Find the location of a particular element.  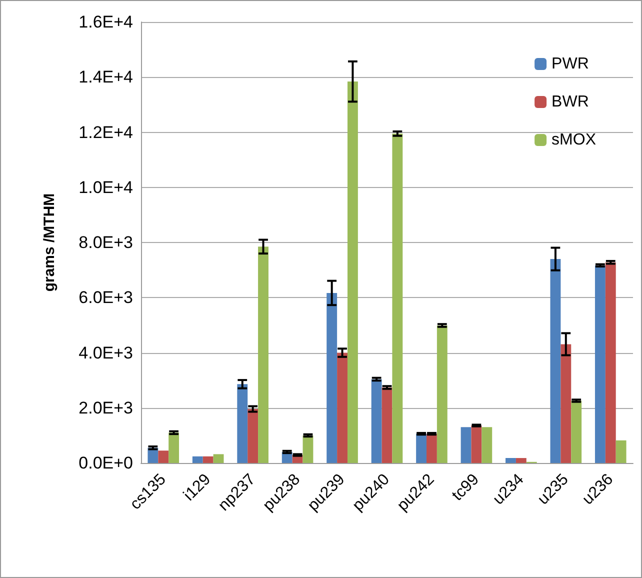

y-tick-label: 2.0E+3 is located at coordinates (105, 408).